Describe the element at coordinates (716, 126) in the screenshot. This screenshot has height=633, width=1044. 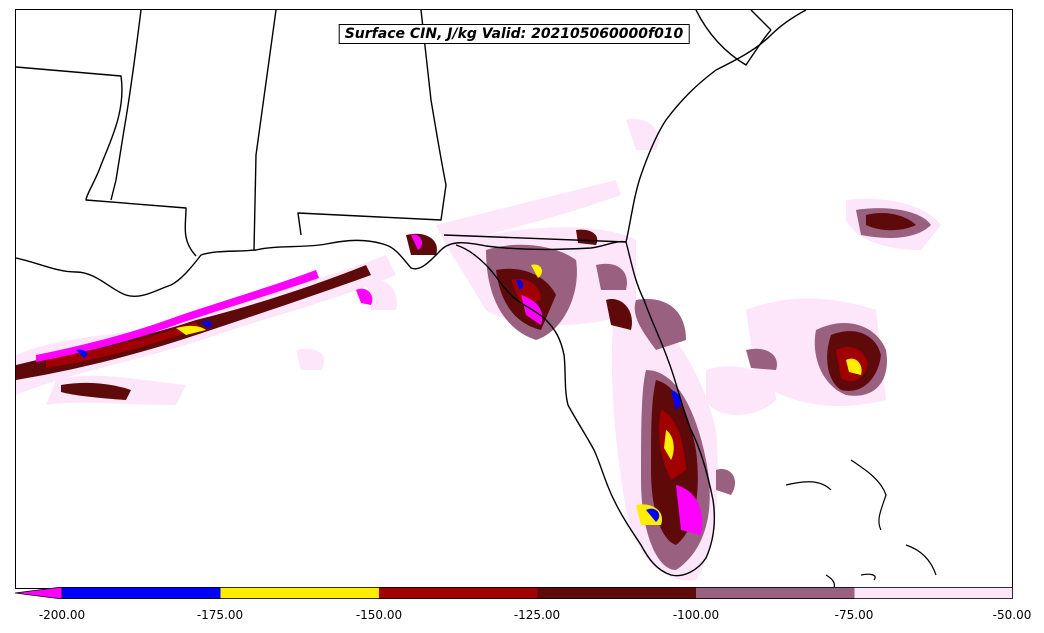
I see `atlantic-coastline` at that location.